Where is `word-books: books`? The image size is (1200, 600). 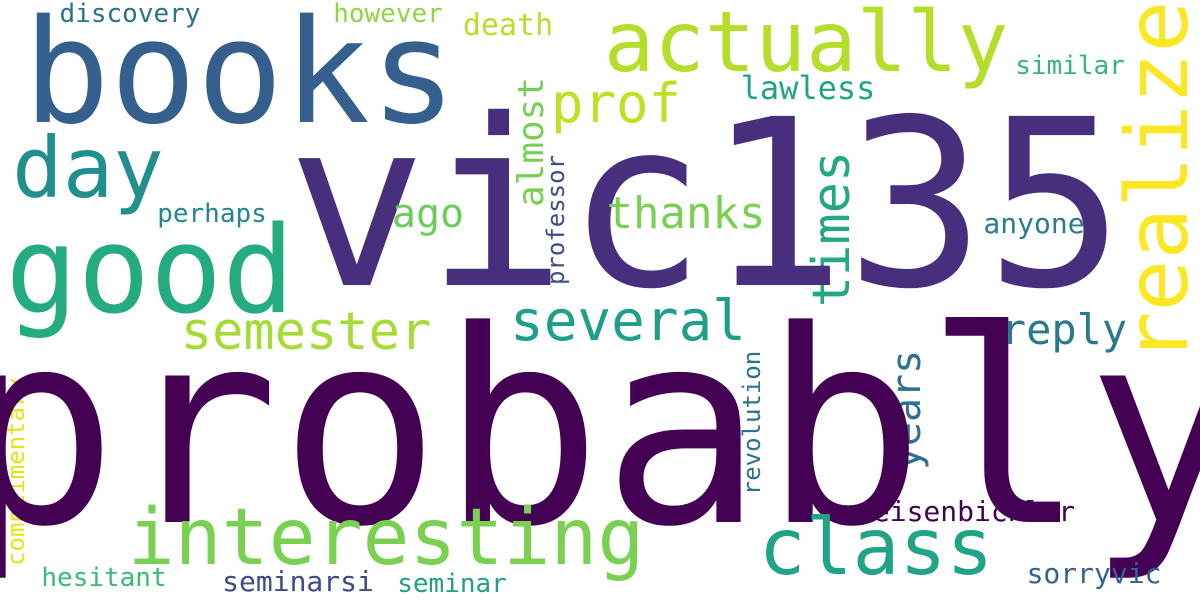
word-books: books is located at coordinates (240, 78).